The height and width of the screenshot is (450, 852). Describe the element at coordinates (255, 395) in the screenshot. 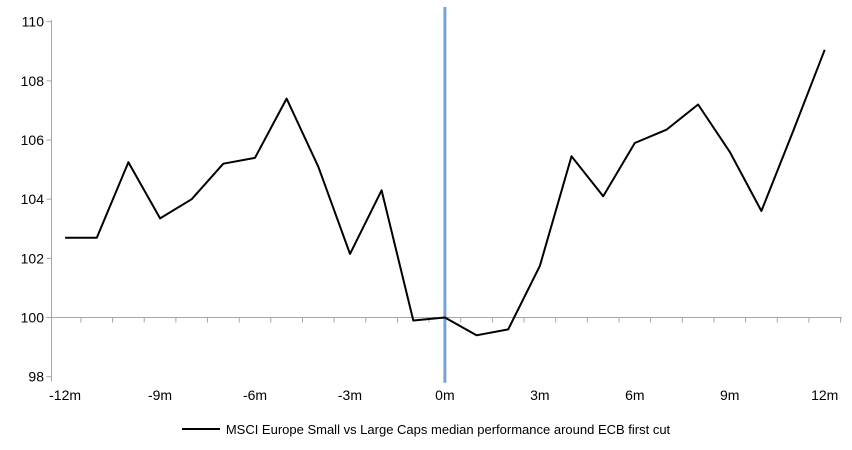

I see `x-tick-label: -6m` at that location.